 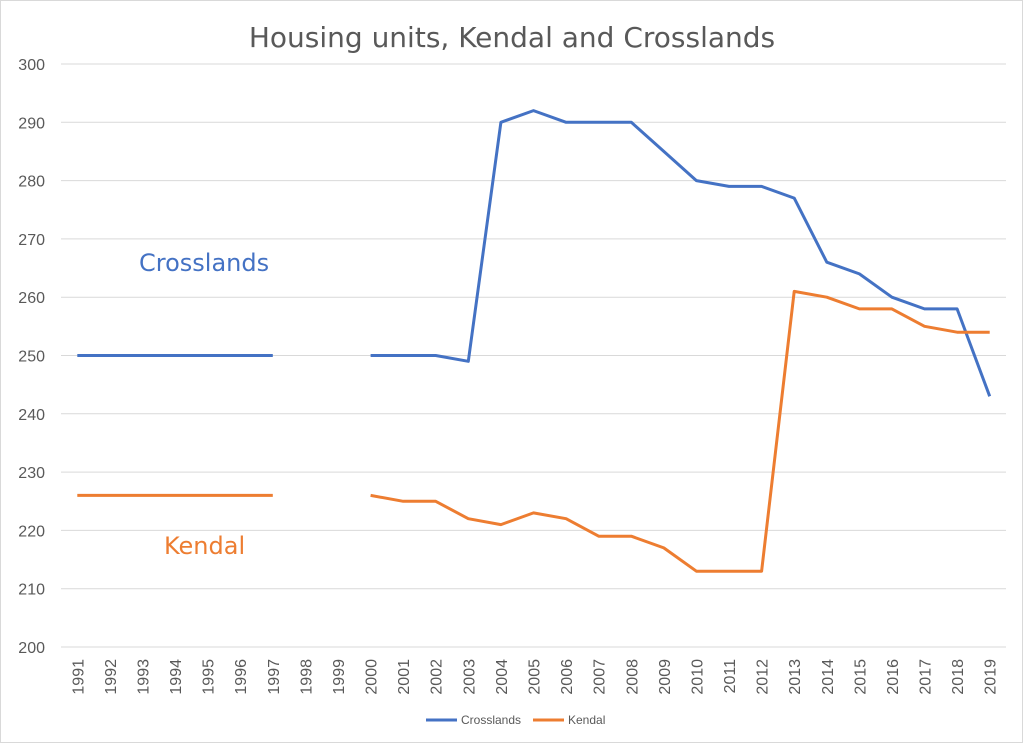 I want to click on x-tick-label: 2002, so click(x=437, y=677).